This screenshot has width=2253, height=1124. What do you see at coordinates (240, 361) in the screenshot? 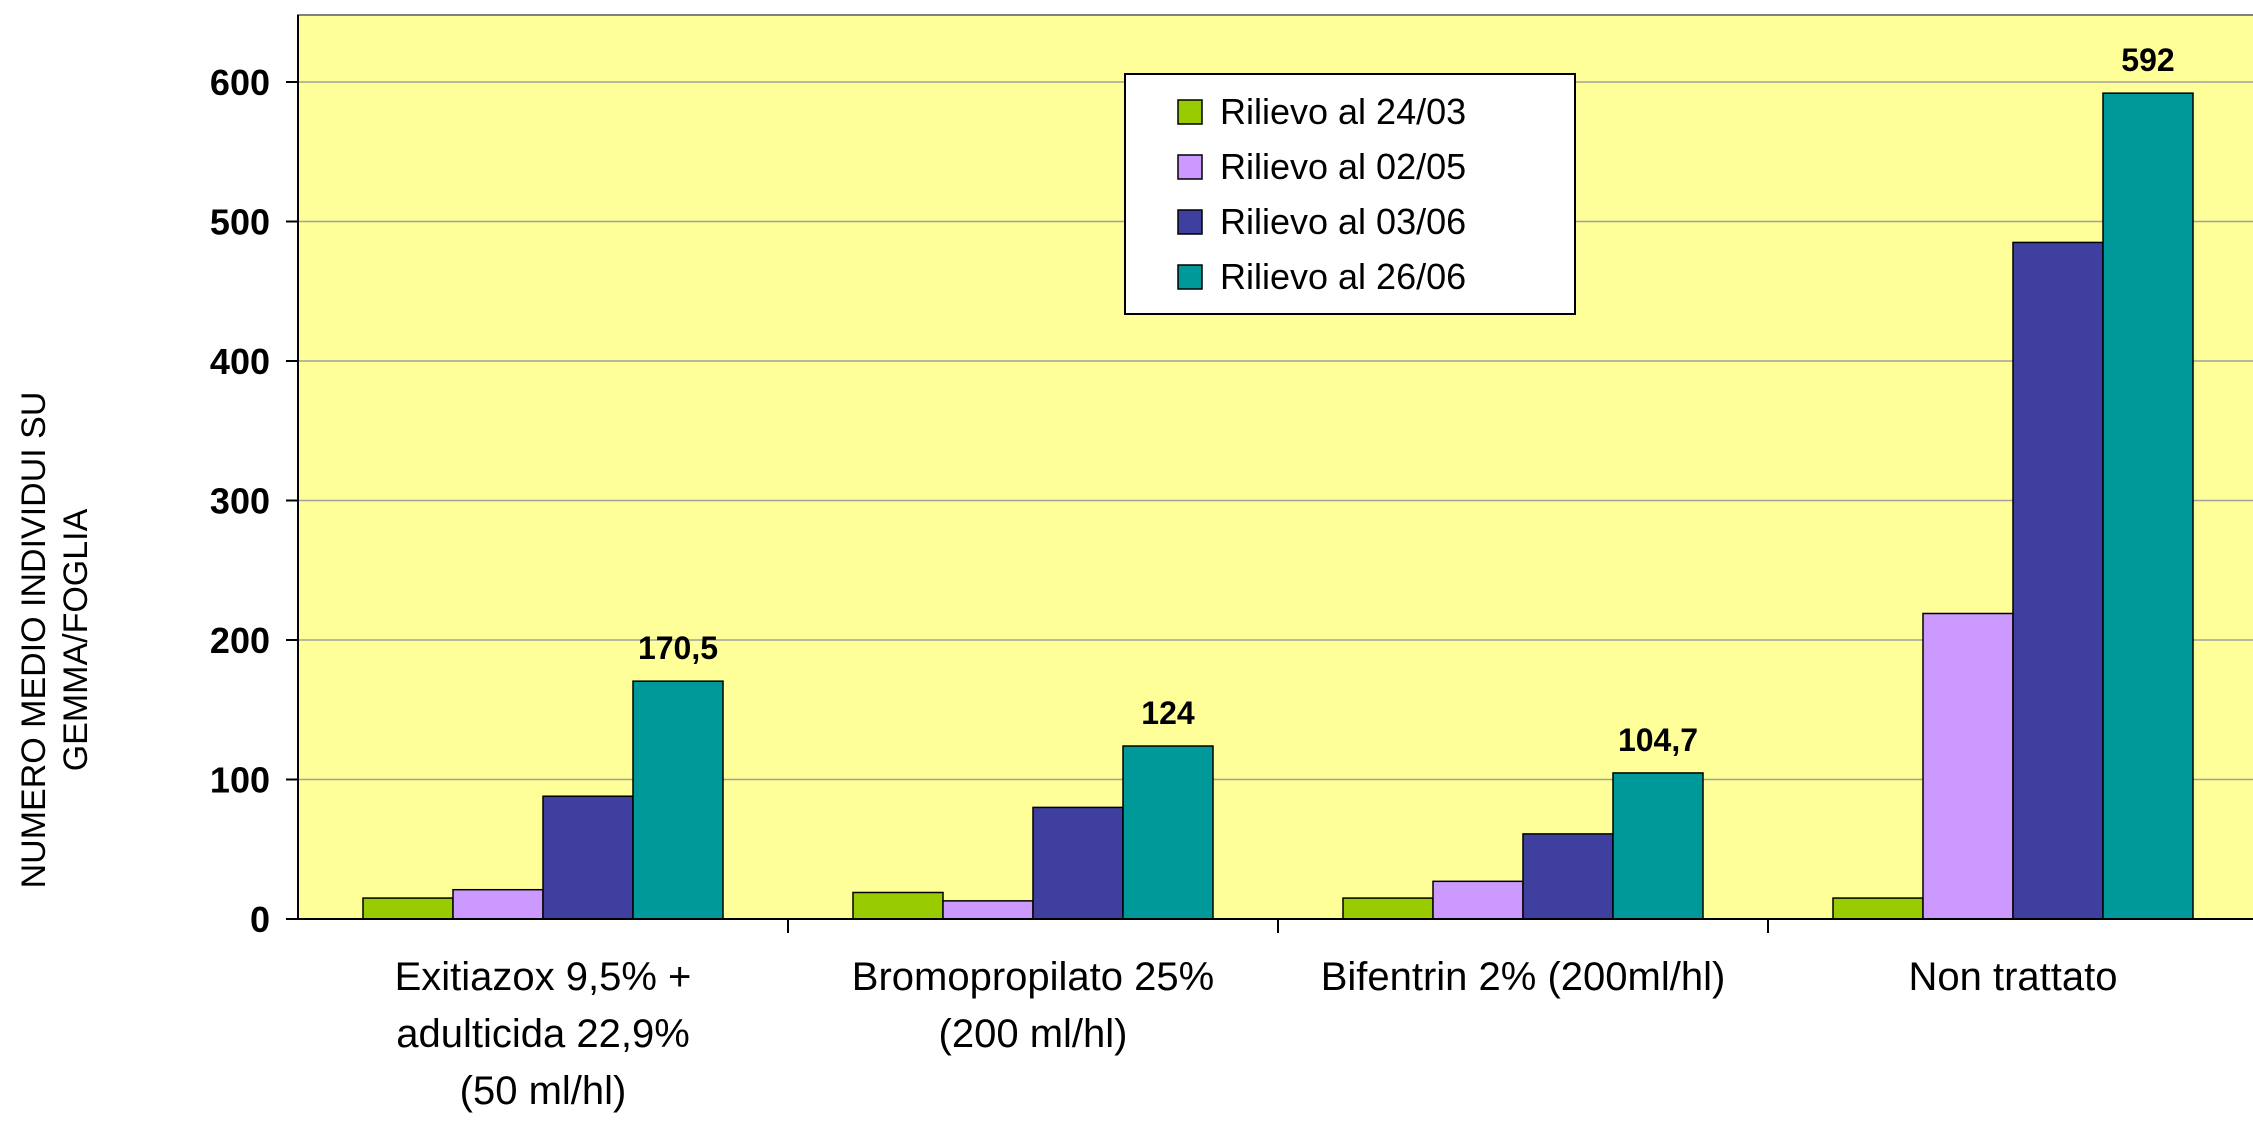
I see `y-tick-label: 400` at bounding box center [240, 361].